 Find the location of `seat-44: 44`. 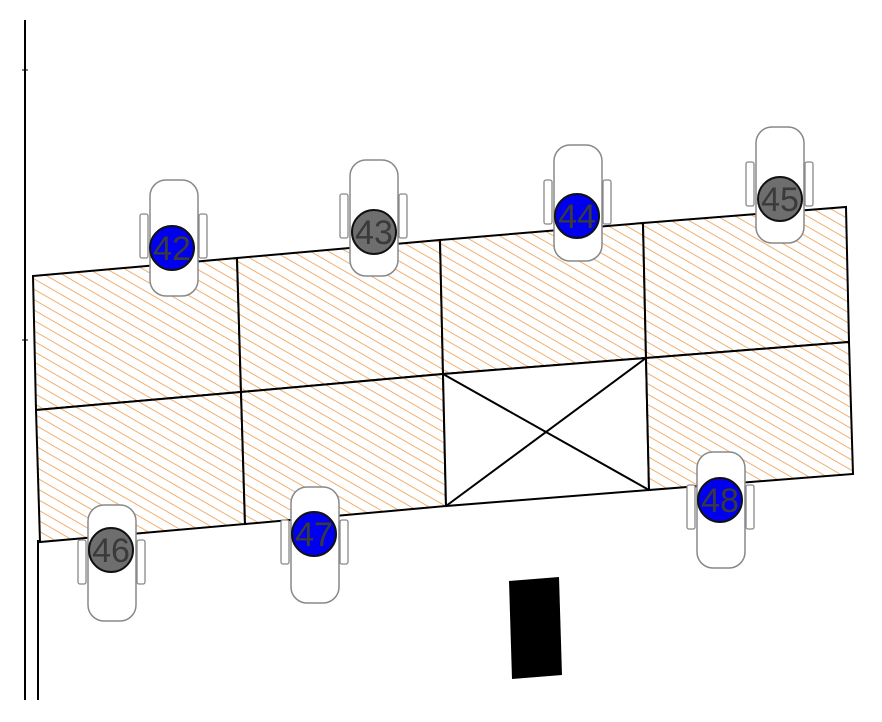

seat-44: 44 is located at coordinates (577, 203).